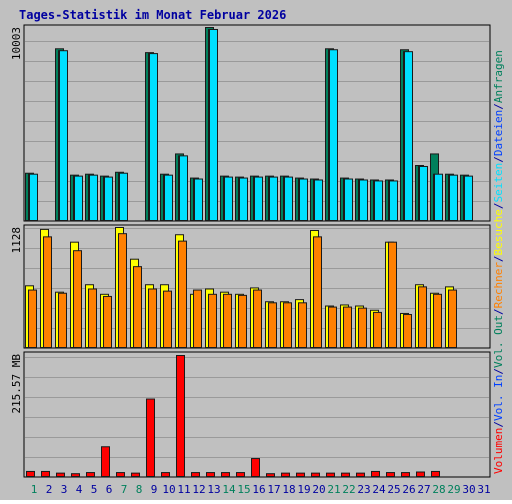 The image size is (512, 504). Describe the element at coordinates (213, 489) in the screenshot. I see `x-day-label: 13` at that location.